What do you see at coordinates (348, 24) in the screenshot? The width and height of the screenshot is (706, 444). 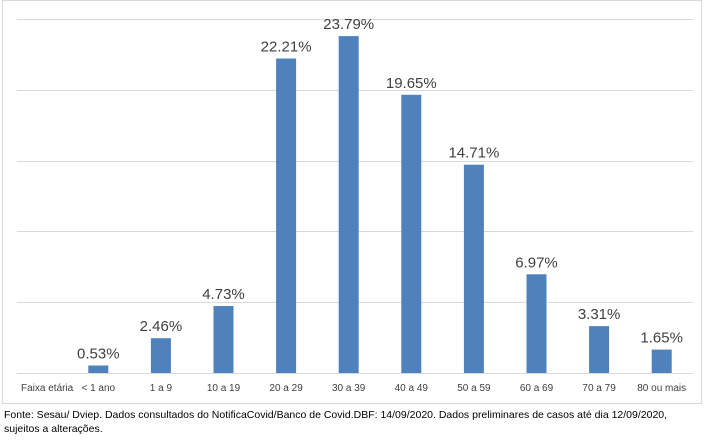 I see `data-label: 23.79%` at bounding box center [348, 24].